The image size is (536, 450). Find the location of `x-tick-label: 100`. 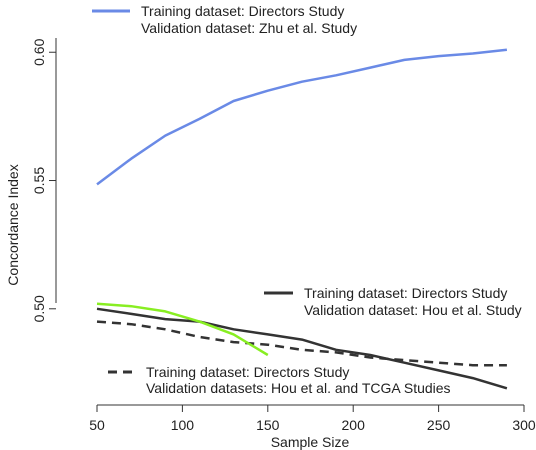

x-tick-label: 100 is located at coordinates (183, 425).